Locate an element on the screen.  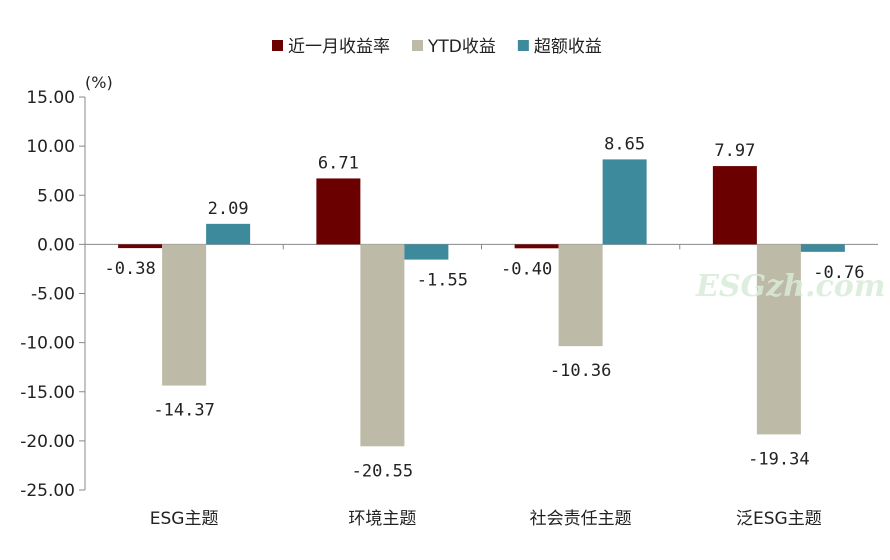
data-label: -1.55 is located at coordinates (442, 281).